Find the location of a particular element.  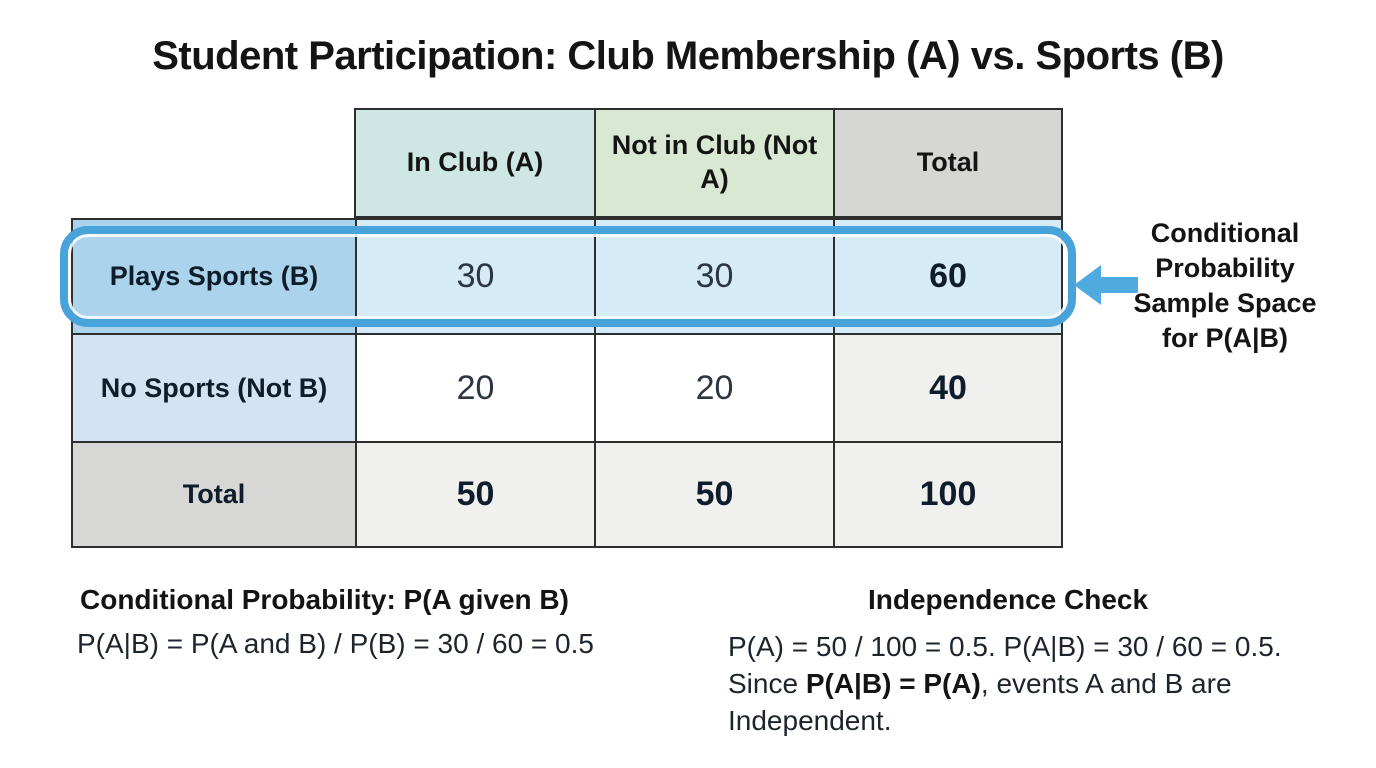

header-cell-not-in-club: Not in Club (Not A) is located at coordinates (715, 163).